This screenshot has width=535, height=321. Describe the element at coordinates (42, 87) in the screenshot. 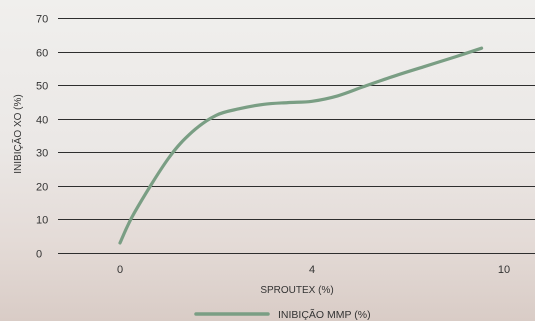

I see `y-tick-label: 50` at that location.